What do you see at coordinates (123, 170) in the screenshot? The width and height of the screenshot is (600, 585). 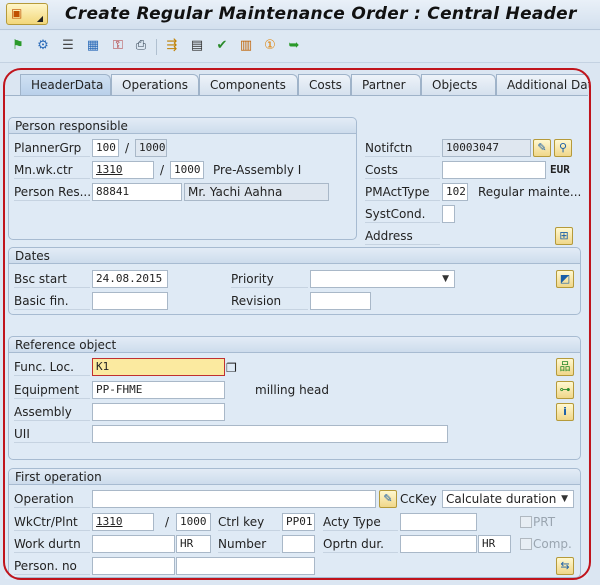 I see `main-work-center-field: 1310` at bounding box center [123, 170].